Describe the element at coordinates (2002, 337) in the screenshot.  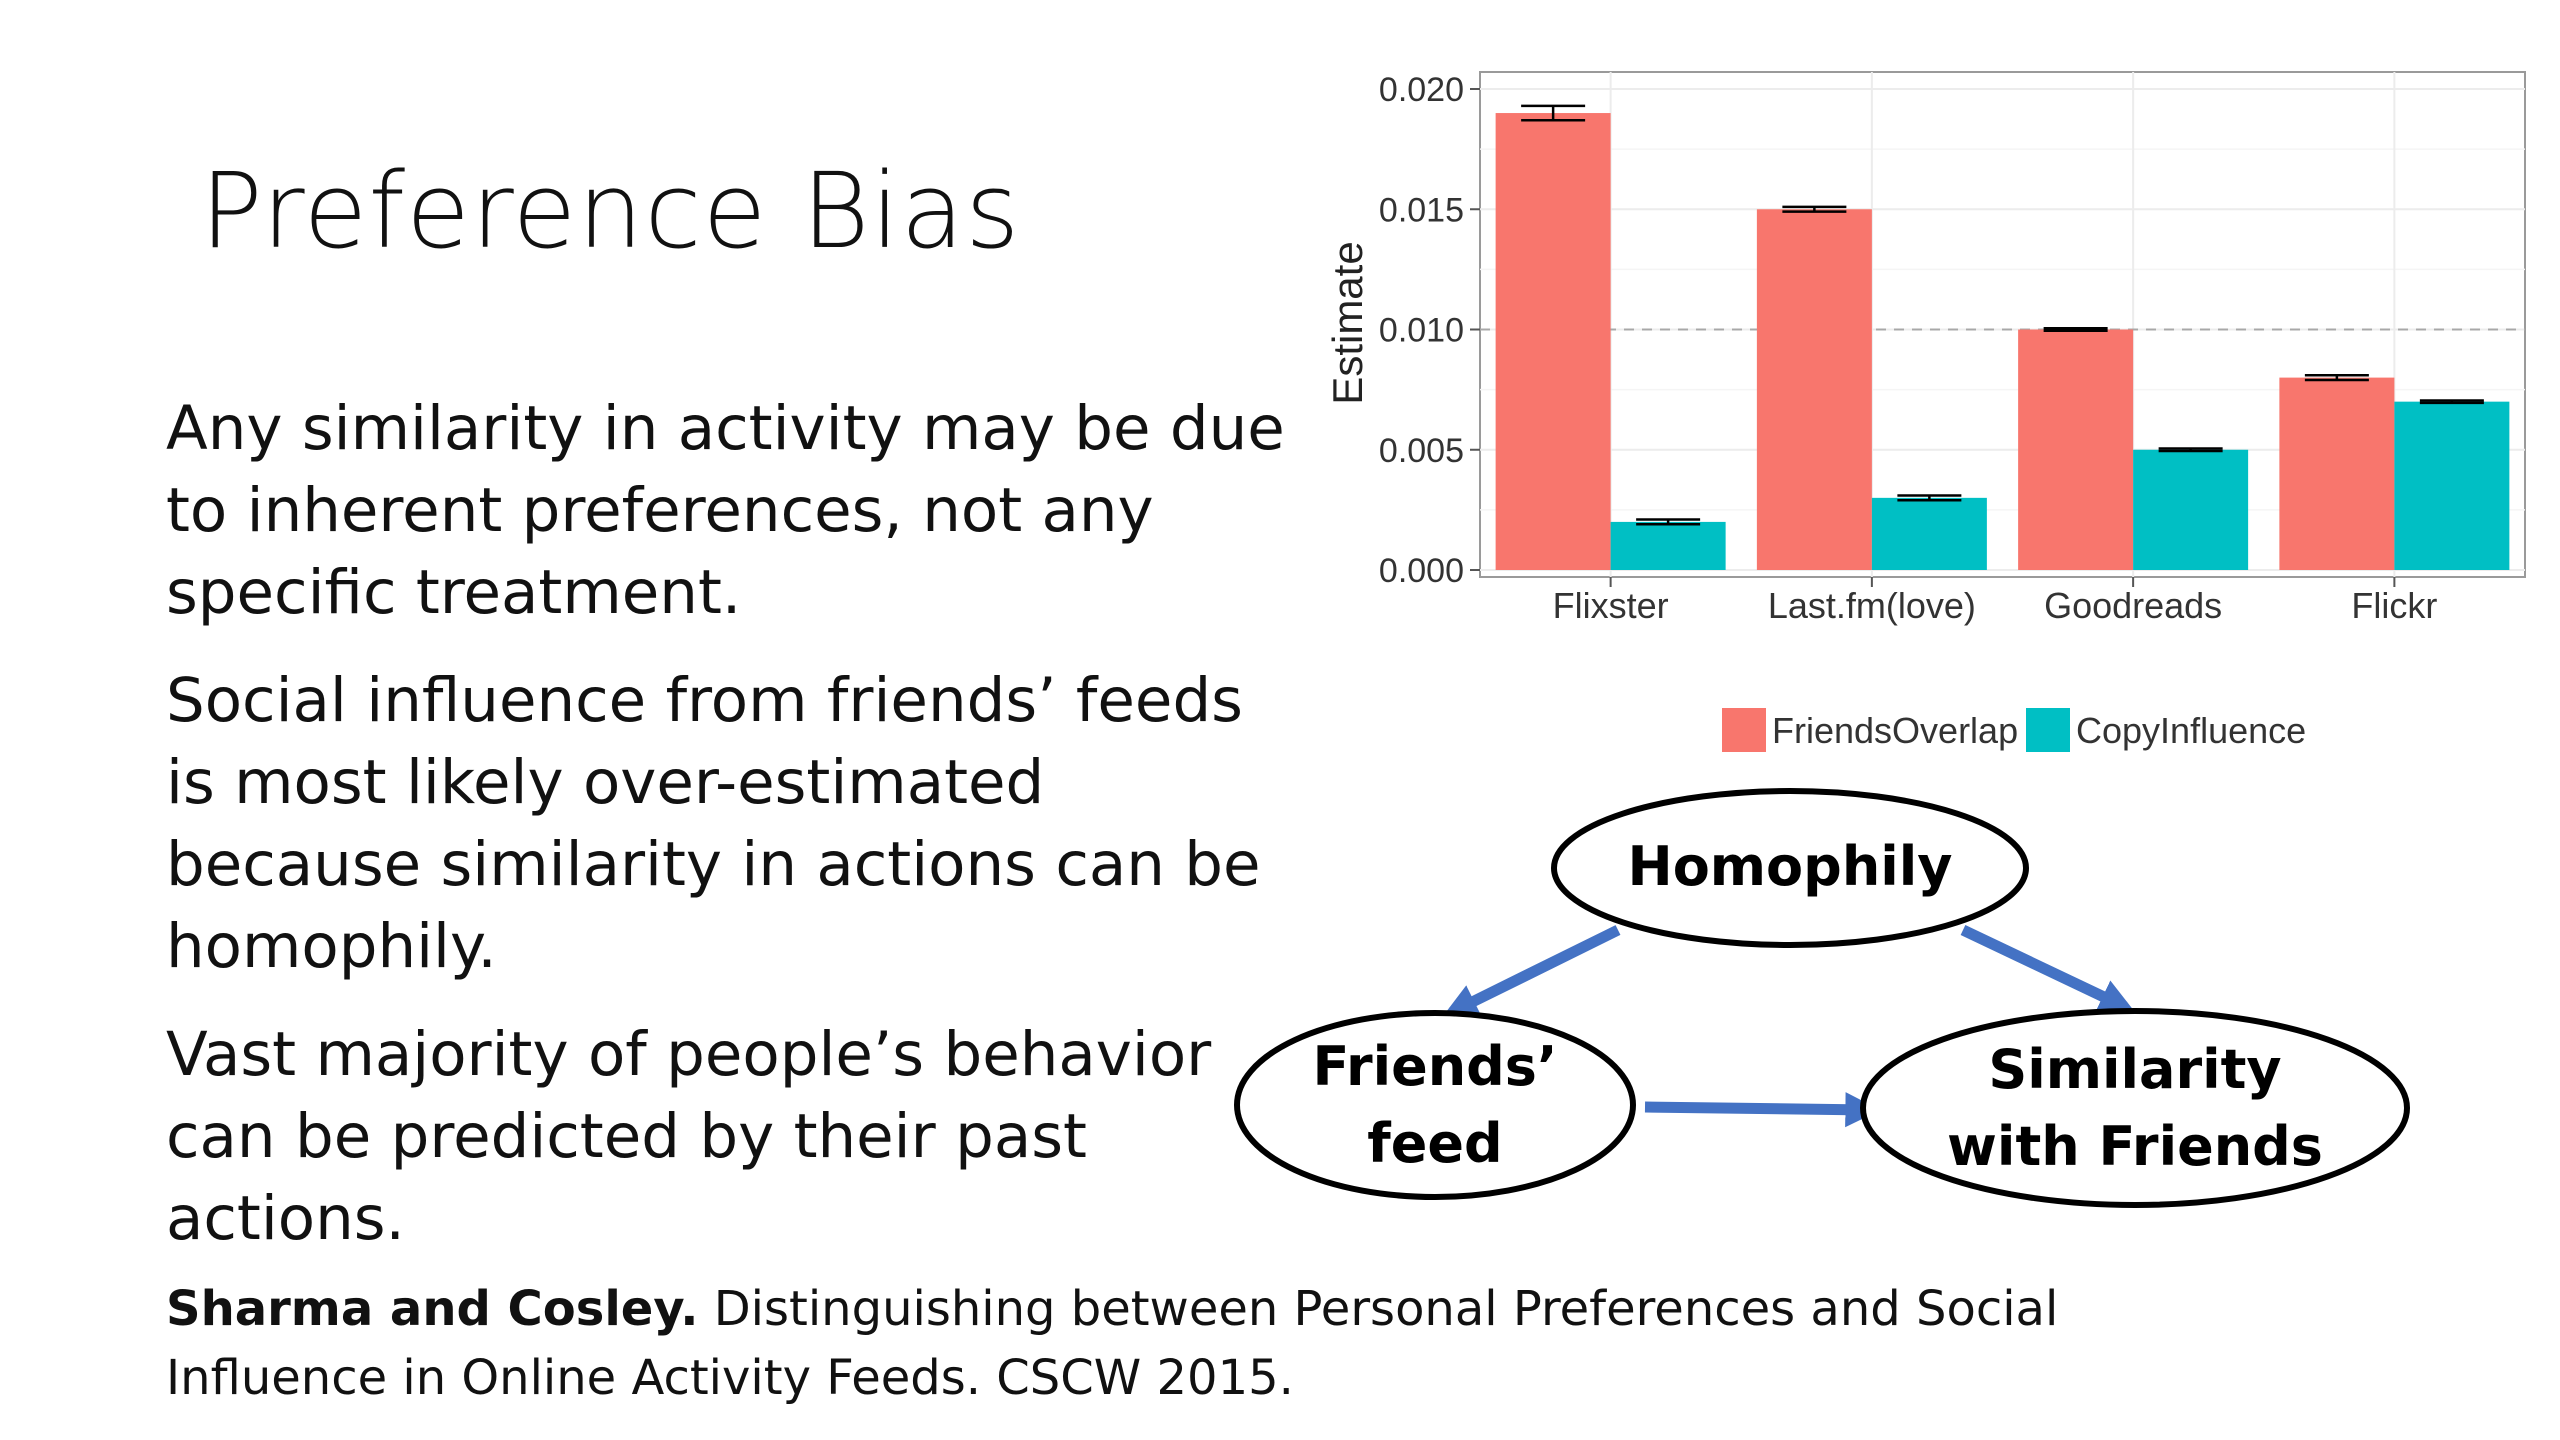
I see `bars` at that location.